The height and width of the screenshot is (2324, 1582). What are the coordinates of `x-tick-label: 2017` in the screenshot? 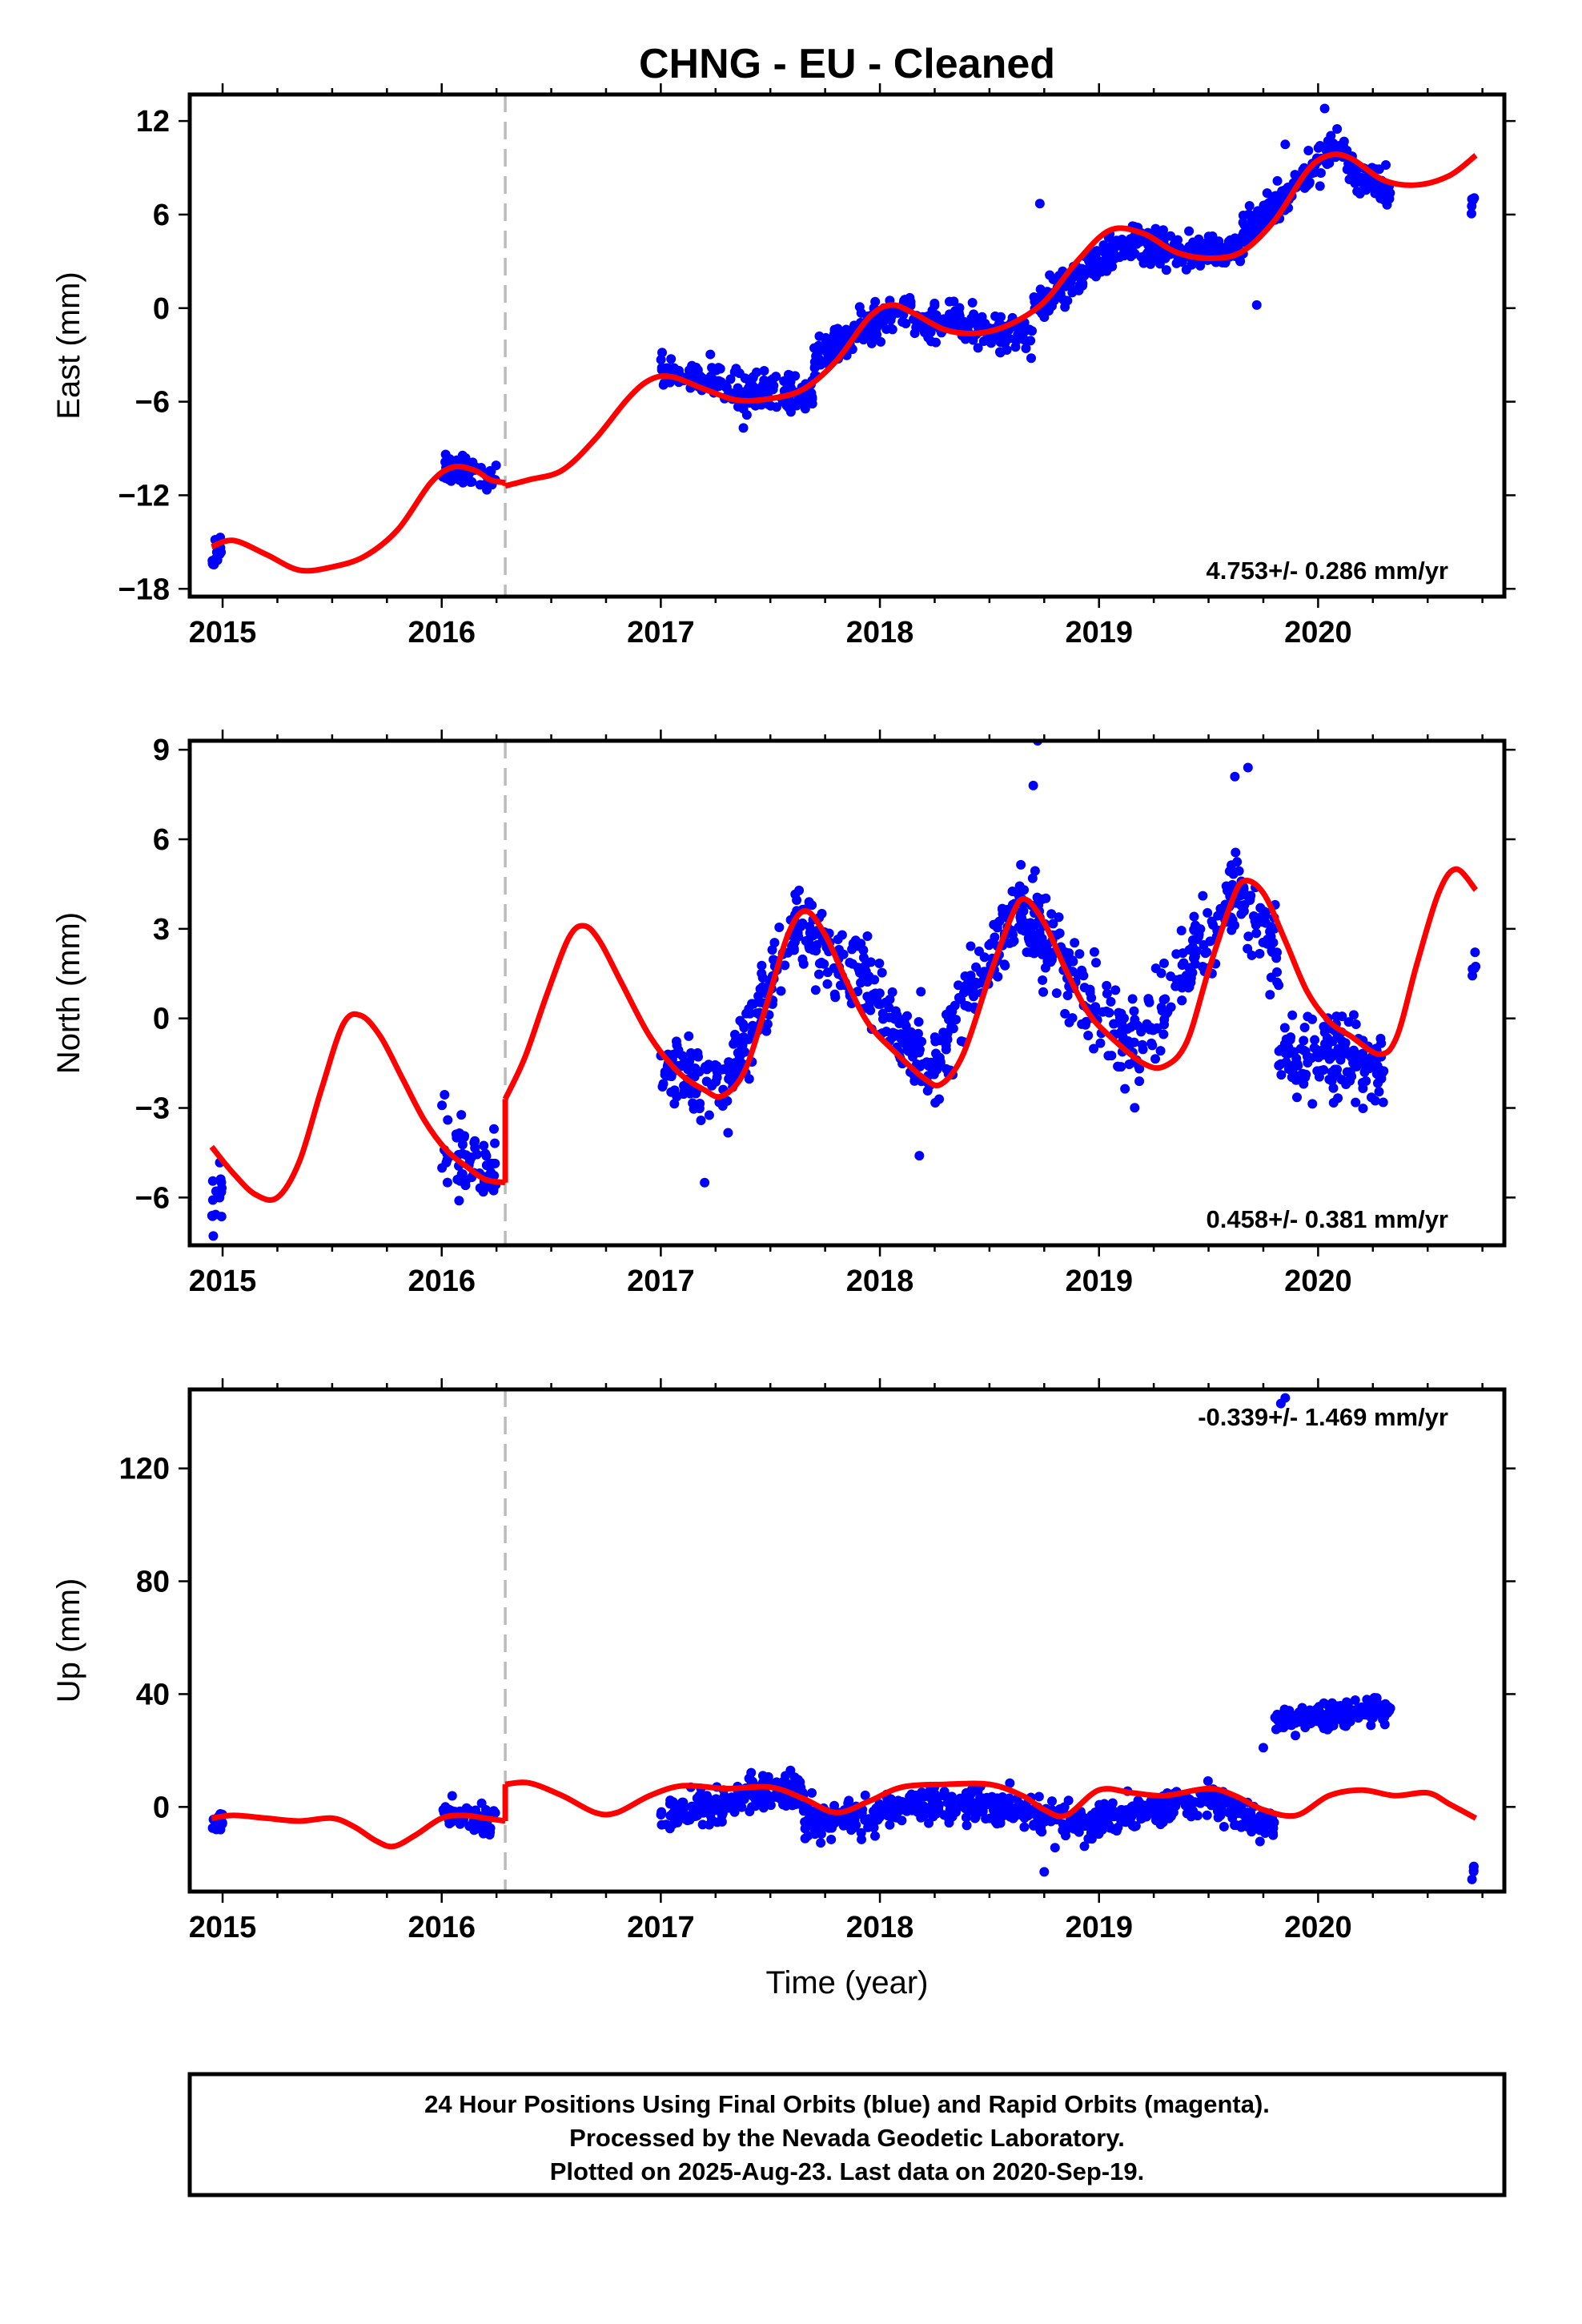 It's located at (661, 632).